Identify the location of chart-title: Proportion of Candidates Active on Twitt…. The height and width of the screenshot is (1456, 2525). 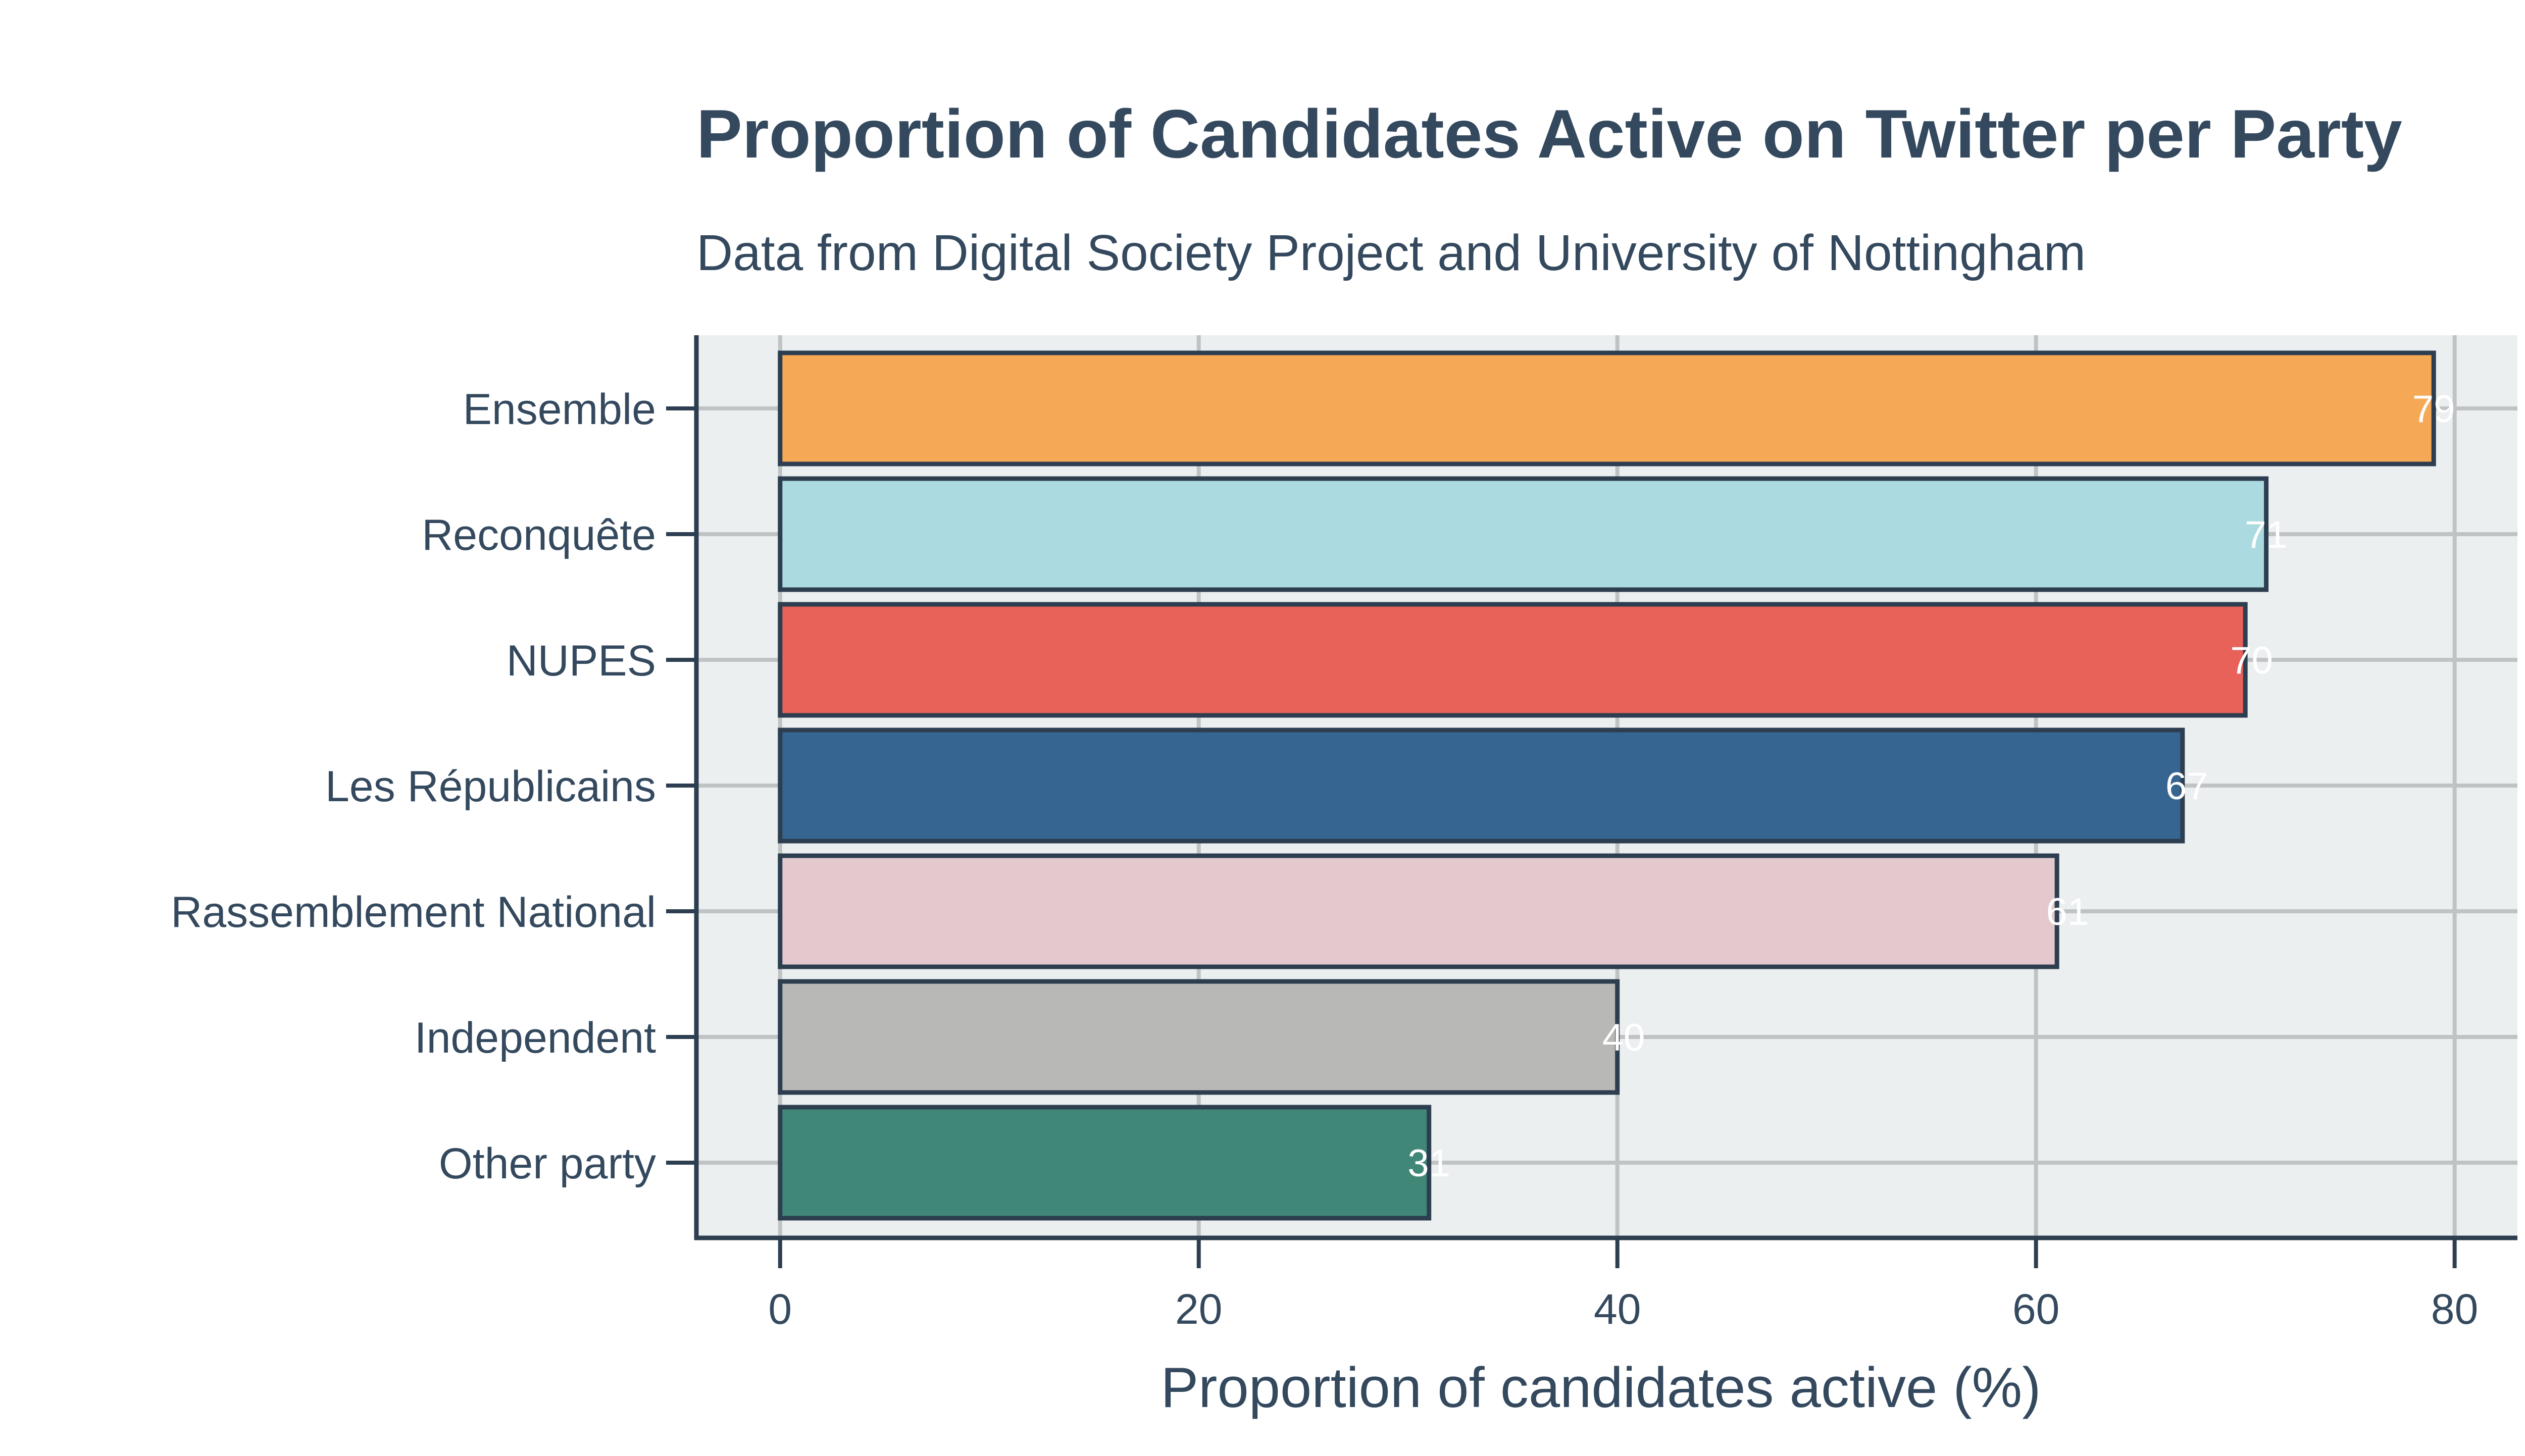
(1549, 133).